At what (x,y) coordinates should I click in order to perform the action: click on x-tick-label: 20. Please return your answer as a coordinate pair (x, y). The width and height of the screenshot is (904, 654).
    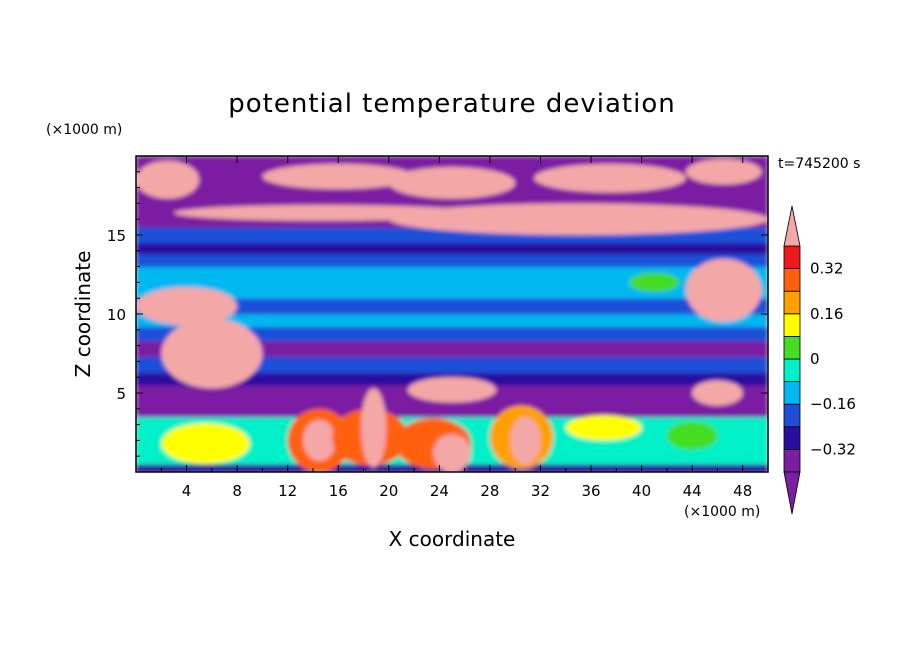
    Looking at the image, I should click on (388, 491).